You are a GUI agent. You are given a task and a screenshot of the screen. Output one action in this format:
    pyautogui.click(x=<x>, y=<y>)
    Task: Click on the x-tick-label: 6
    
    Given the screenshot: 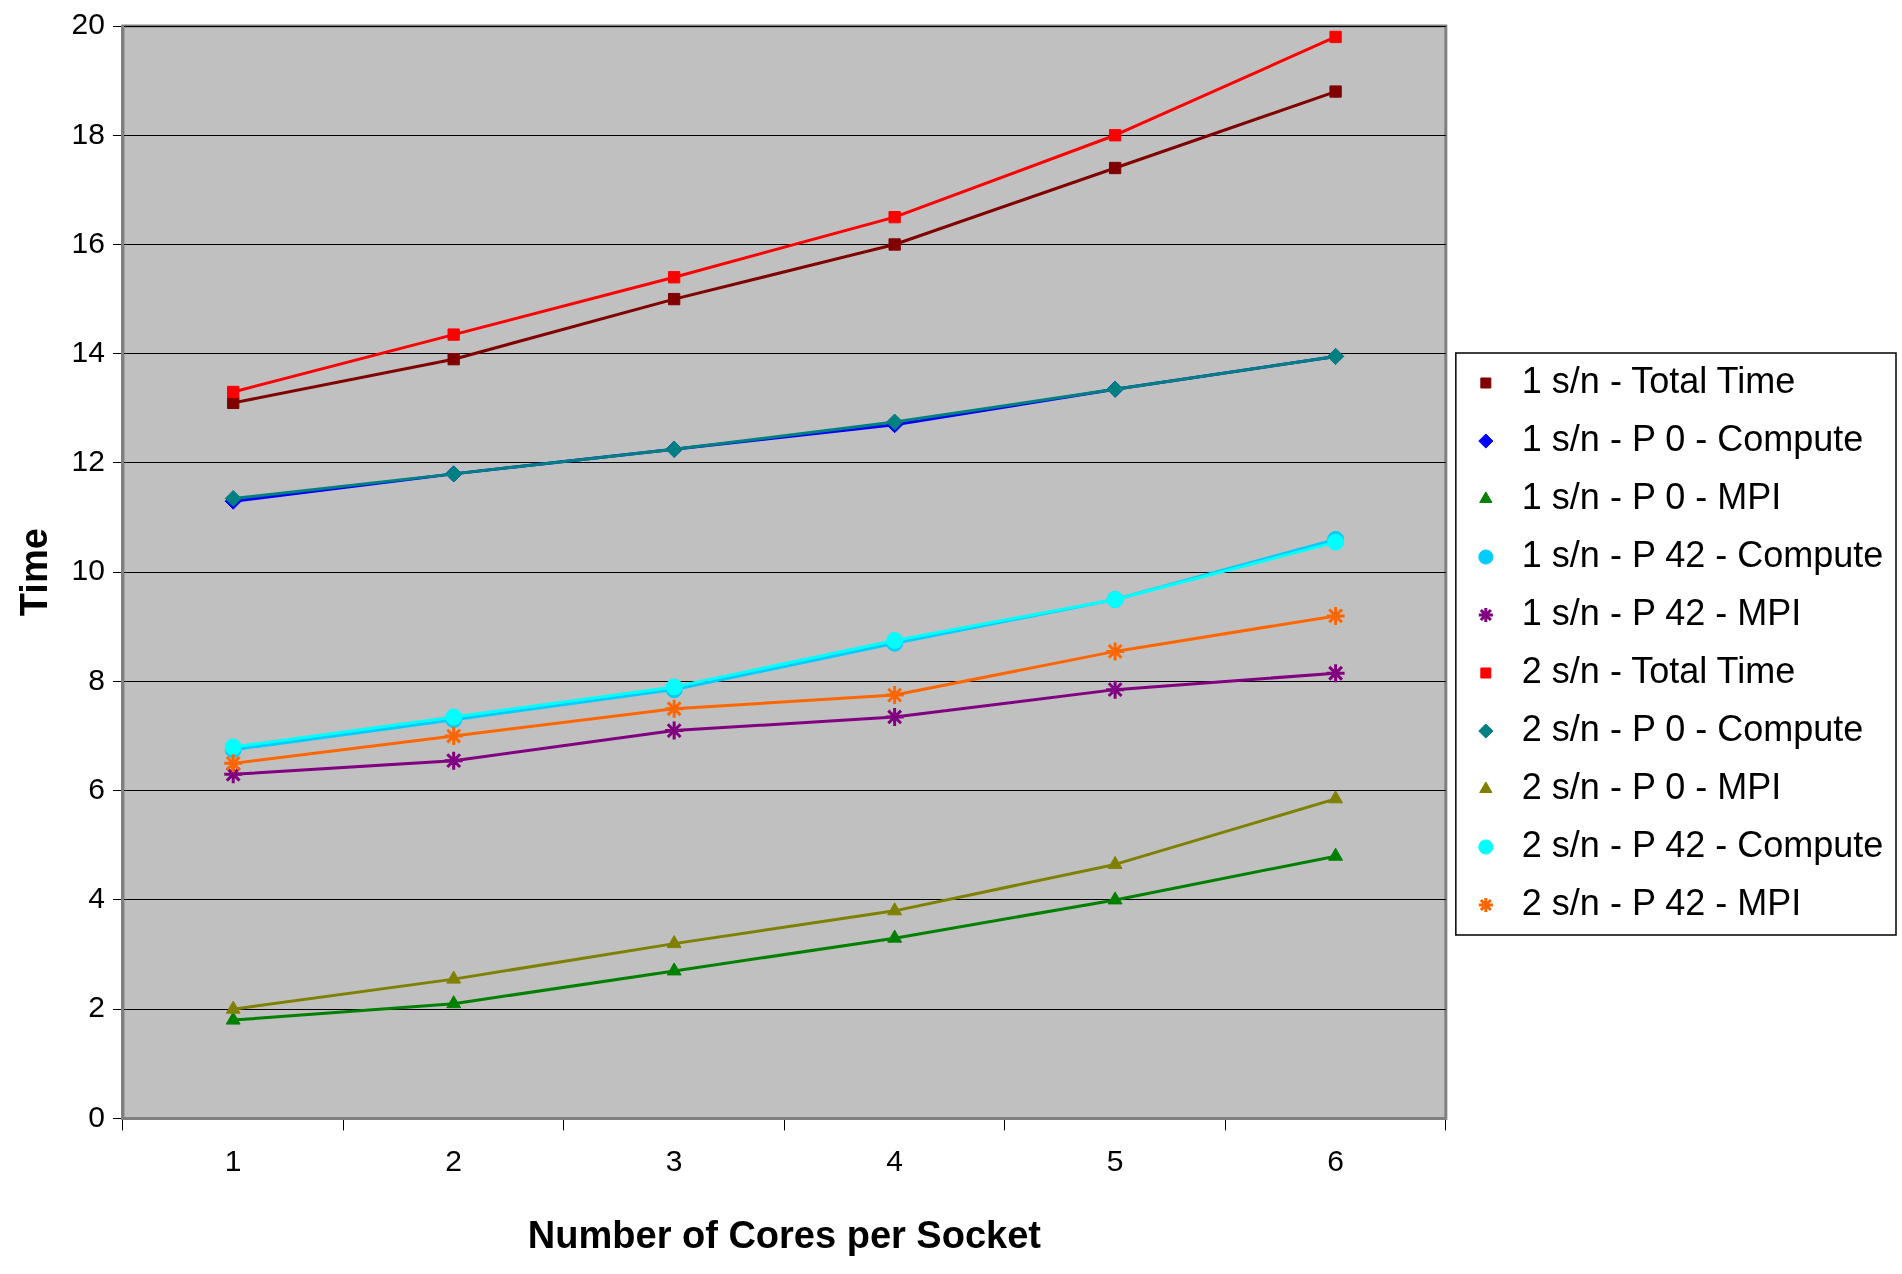 What is the action you would take?
    pyautogui.click(x=1335, y=1160)
    